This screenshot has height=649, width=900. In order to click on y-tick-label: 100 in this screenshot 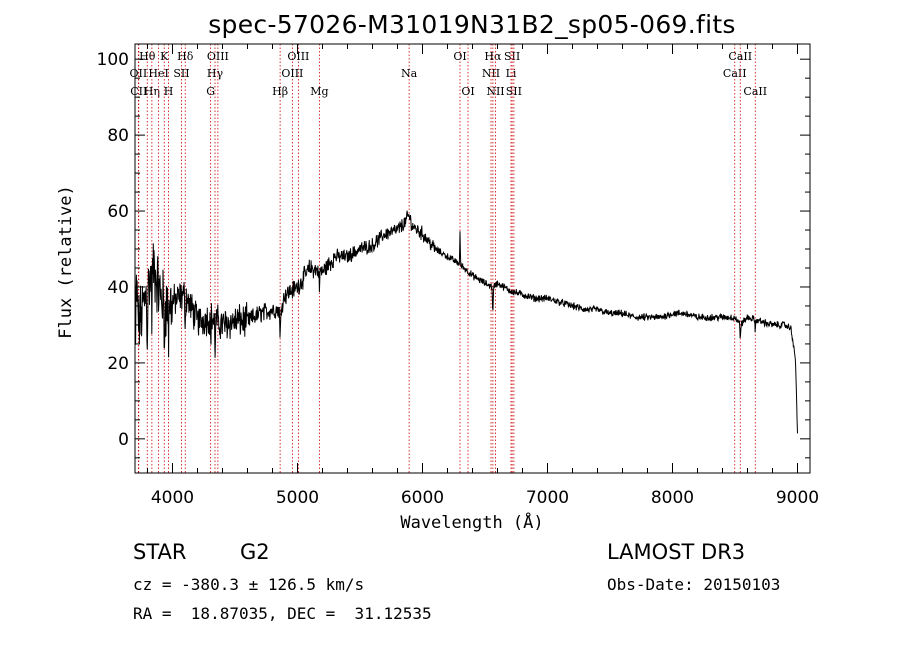, I will do `click(113, 60)`.